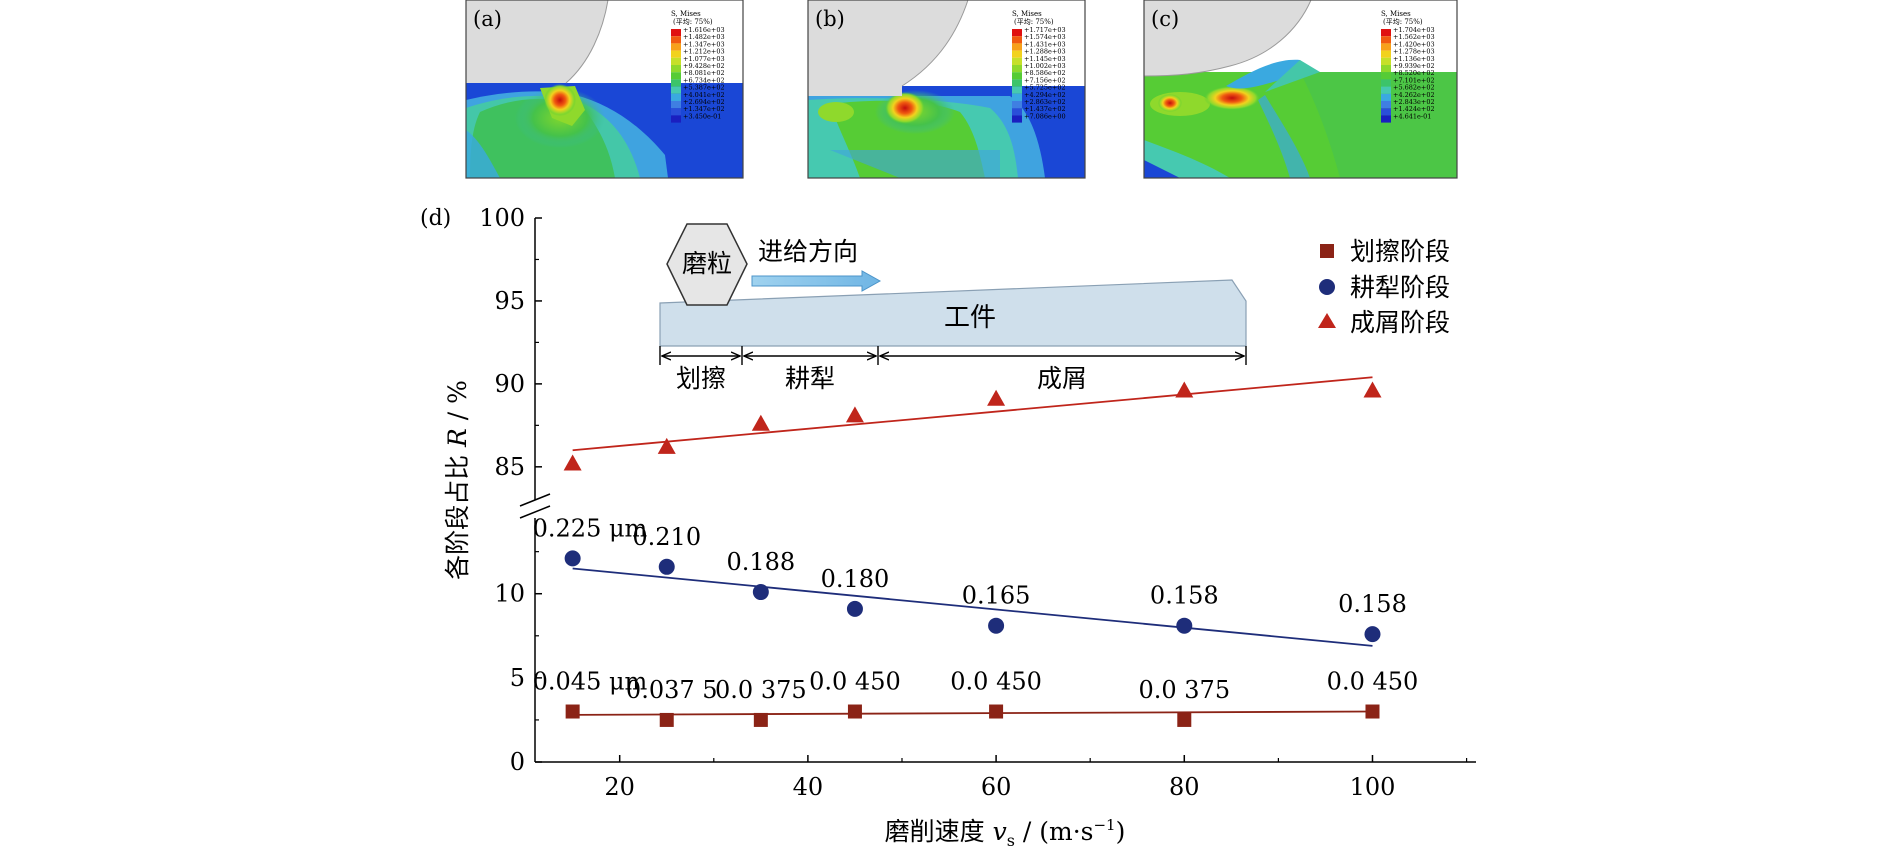 This screenshot has height=856, width=1890. I want to click on feed-direction-arrow, so click(816, 281).